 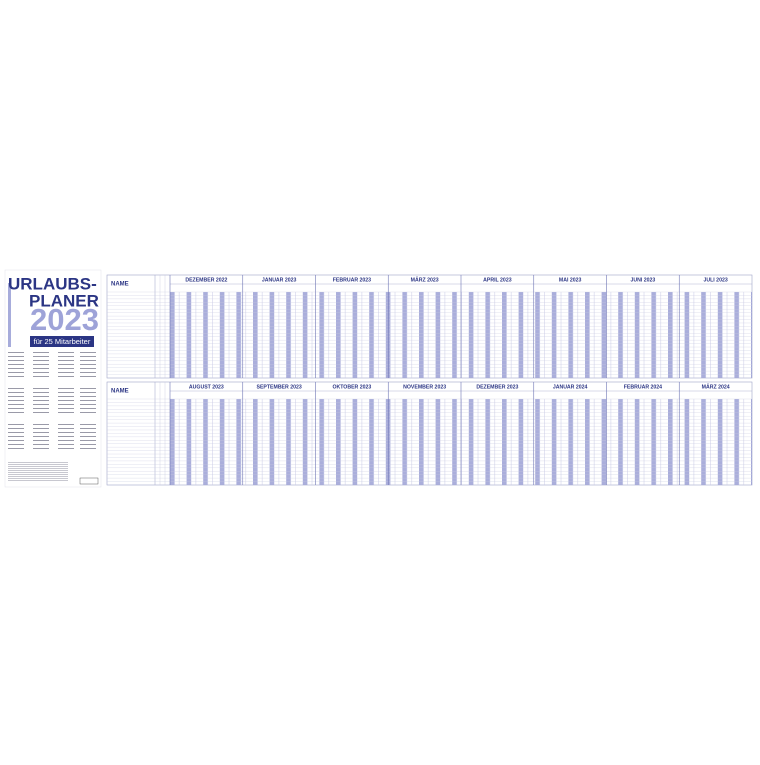 I want to click on month-label: OKTOBER 2023, so click(x=351, y=387).